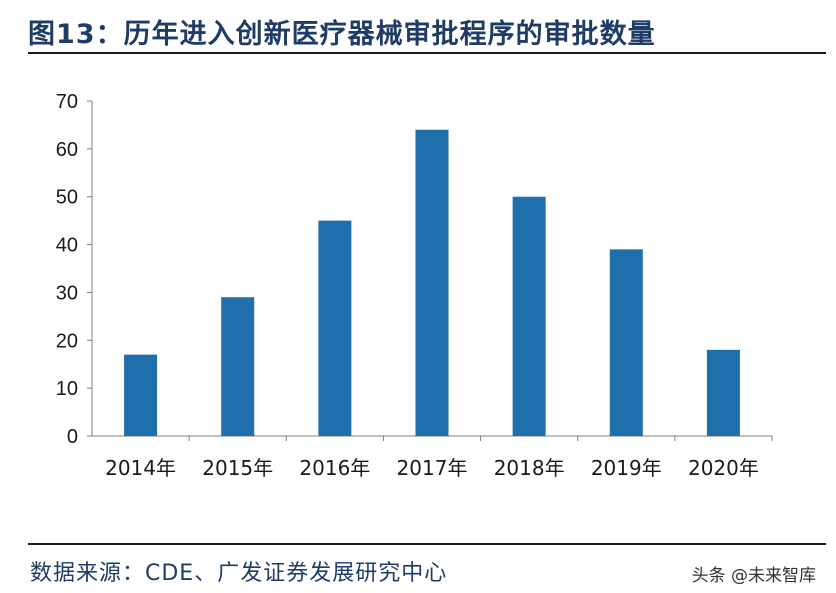 The image size is (836, 593). What do you see at coordinates (239, 573) in the screenshot?
I see `data-source: 数据来源：CDE、广发证券发展研究中心` at bounding box center [239, 573].